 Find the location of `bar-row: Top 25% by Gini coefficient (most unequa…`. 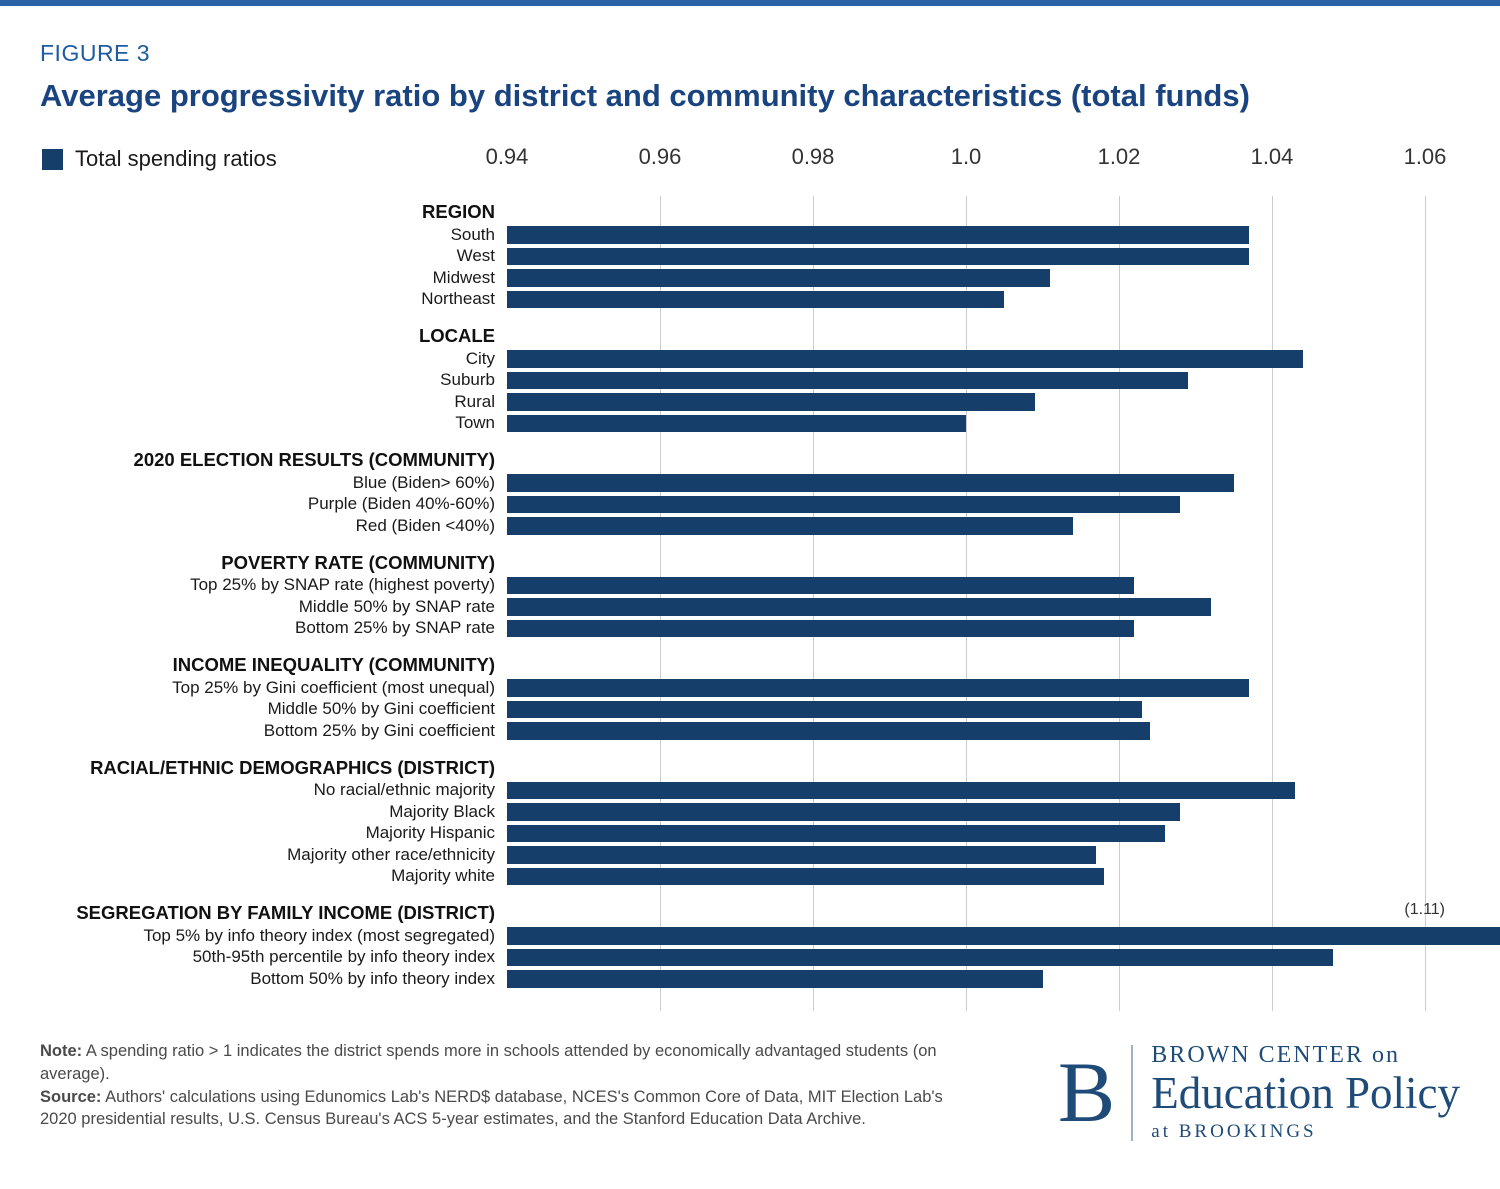

bar-row: Top 25% by Gini coefficient (most unequa… is located at coordinates (750, 688).